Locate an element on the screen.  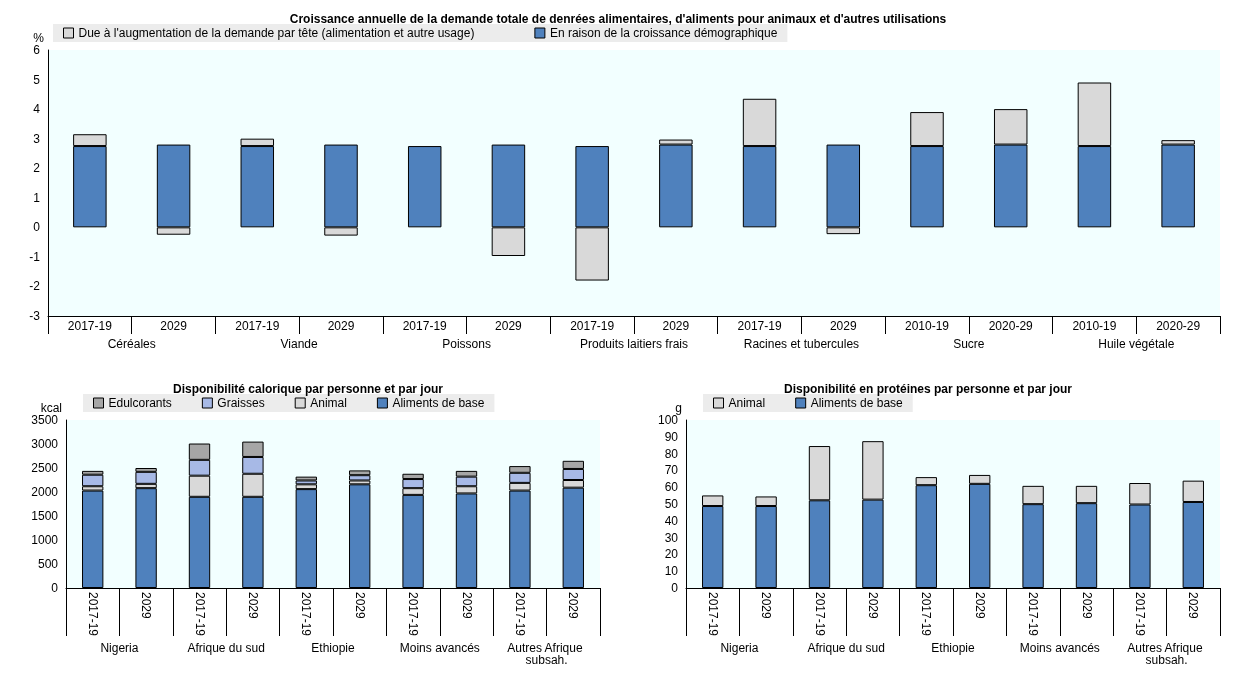
y-tick-label: 5 is located at coordinates (37, 79).